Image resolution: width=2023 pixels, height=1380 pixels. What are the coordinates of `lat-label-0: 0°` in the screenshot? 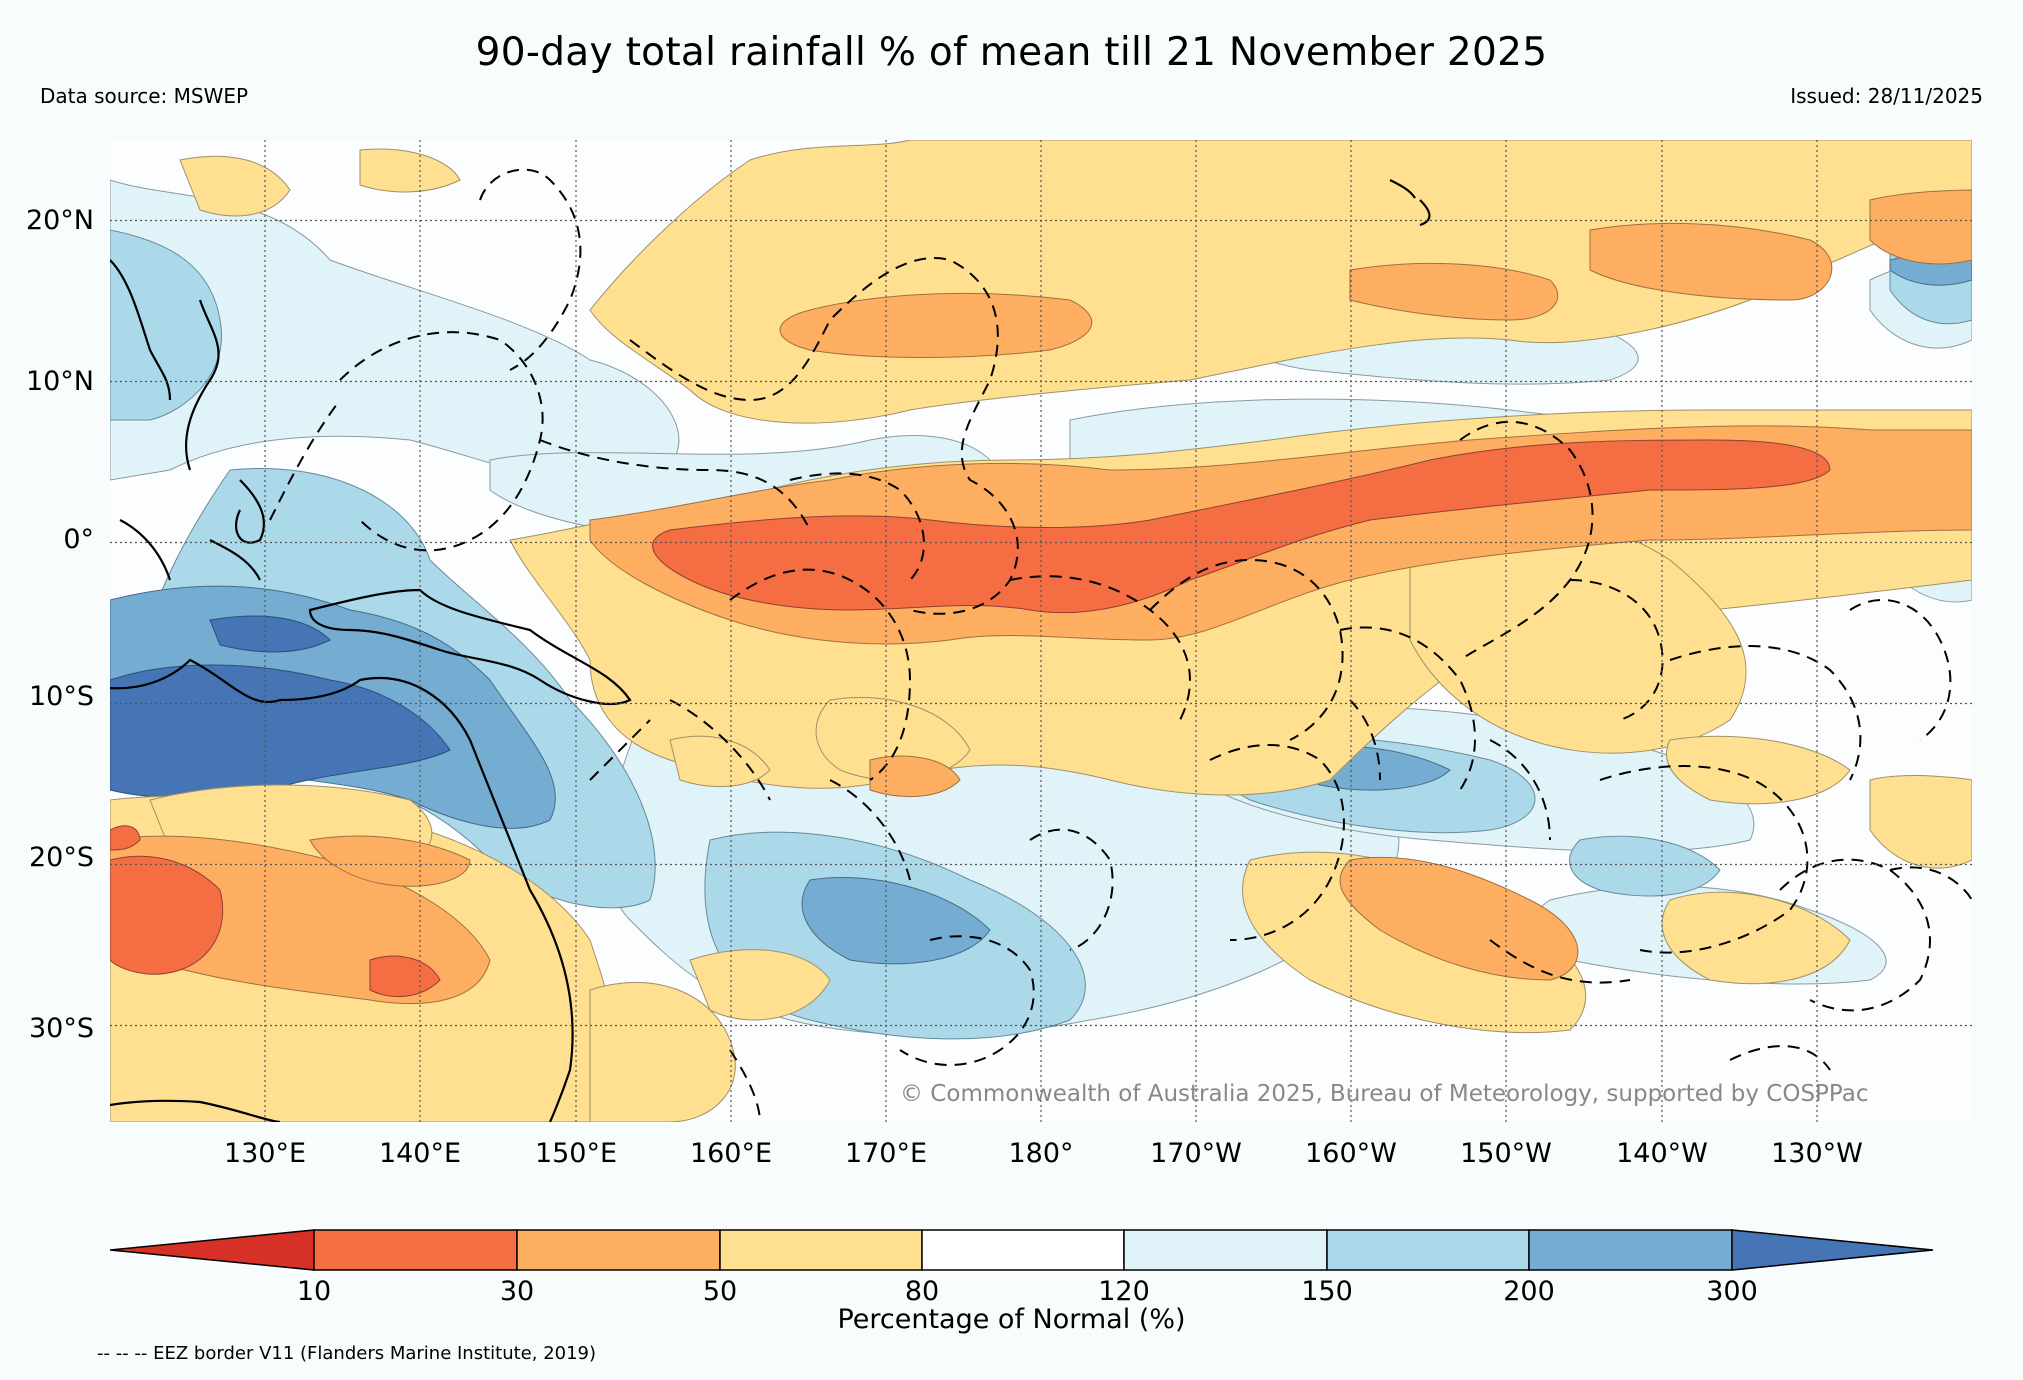 It's located at (78, 539).